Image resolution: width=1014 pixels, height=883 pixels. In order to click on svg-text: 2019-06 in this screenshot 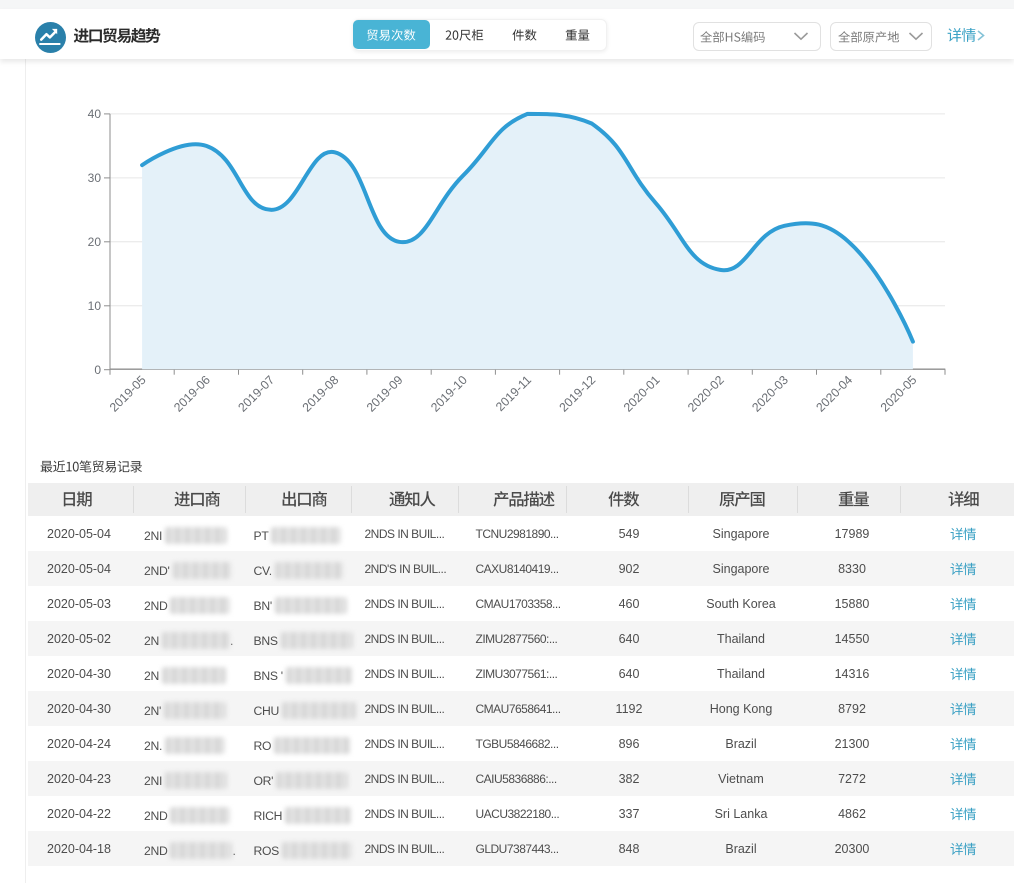, I will do `click(192, 394)`.